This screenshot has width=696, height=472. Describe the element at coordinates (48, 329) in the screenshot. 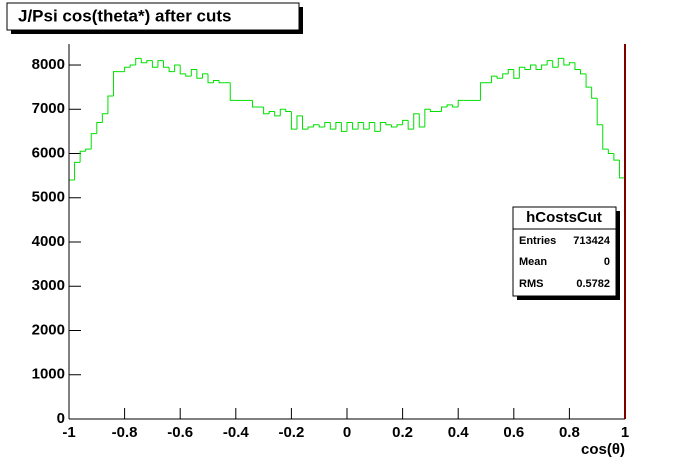

I see `y-tick-label: 2000` at that location.